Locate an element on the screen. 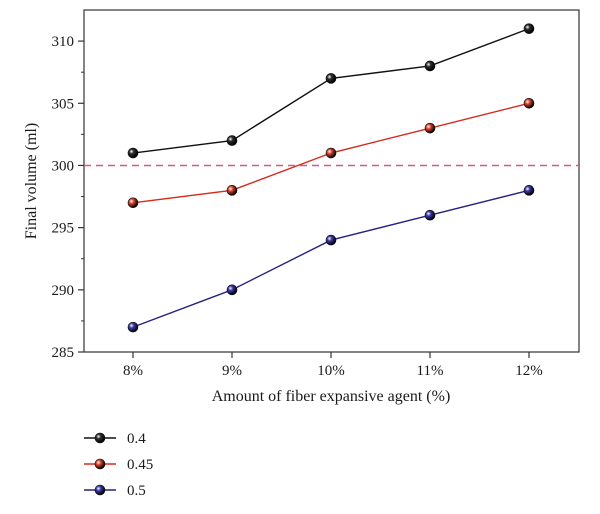  x-axis-ticks: 8% 9% 10% 11% 12% is located at coordinates (333, 365).